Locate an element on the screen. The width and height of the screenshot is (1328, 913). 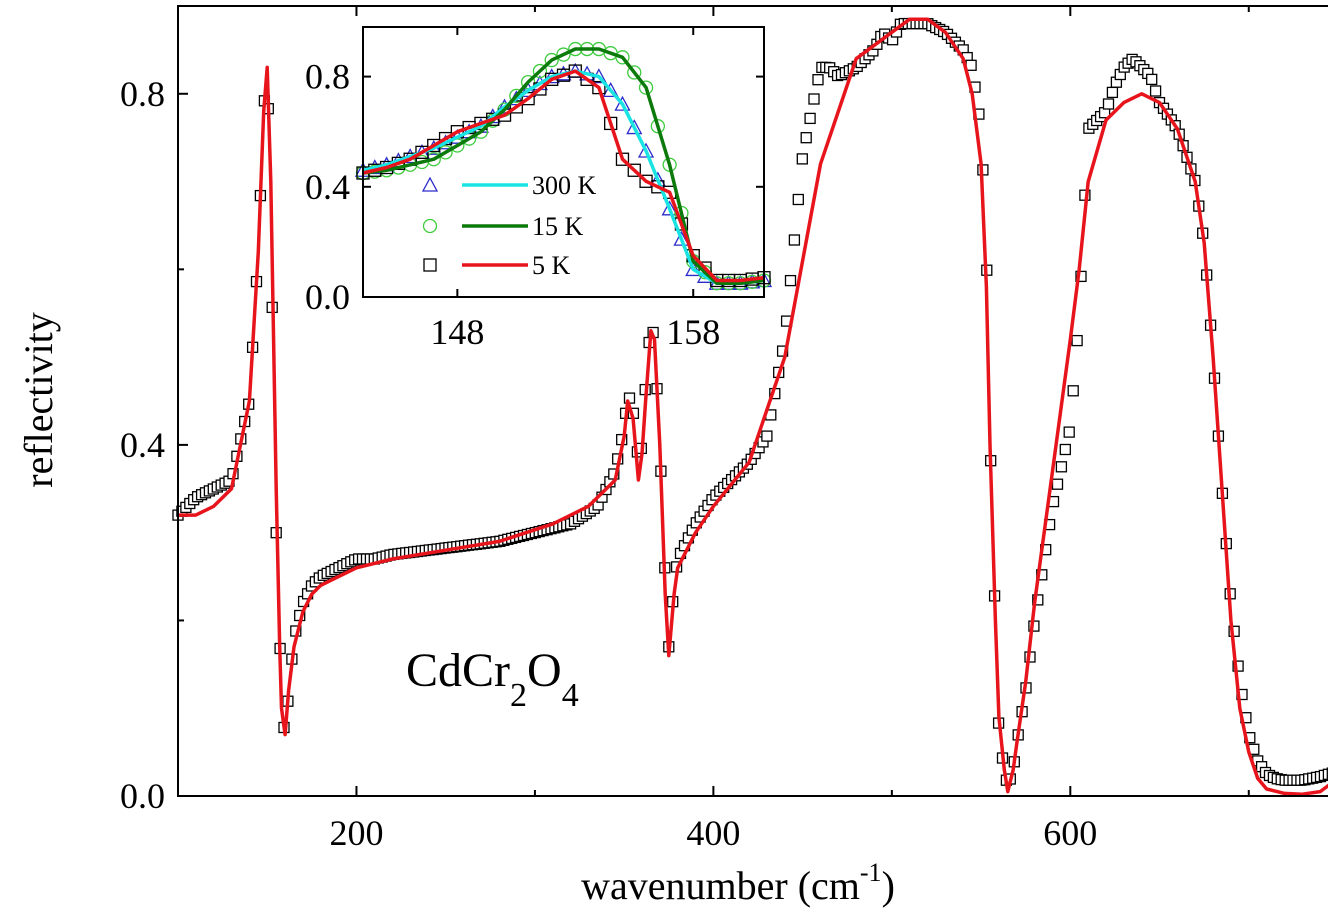
inset-plot: 148 158 0.0 0.4 0.8 300 K 15 K 5 K is located at coordinates (539, 189).